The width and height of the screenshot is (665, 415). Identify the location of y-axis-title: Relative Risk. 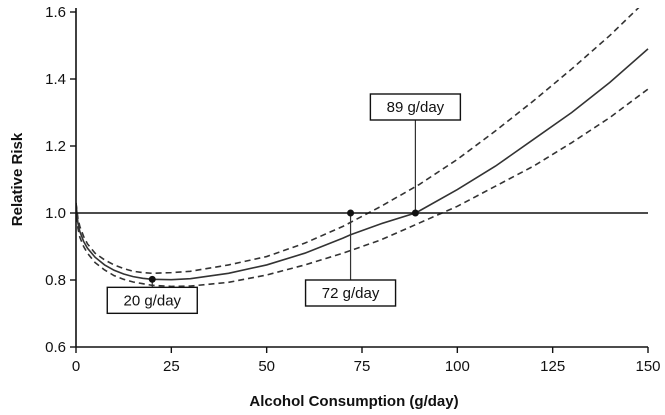
(17, 179).